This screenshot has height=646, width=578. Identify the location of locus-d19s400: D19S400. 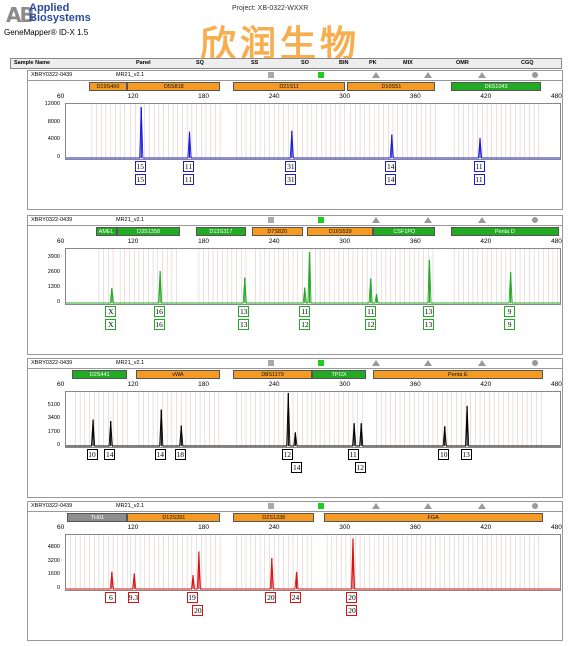
(108, 86).